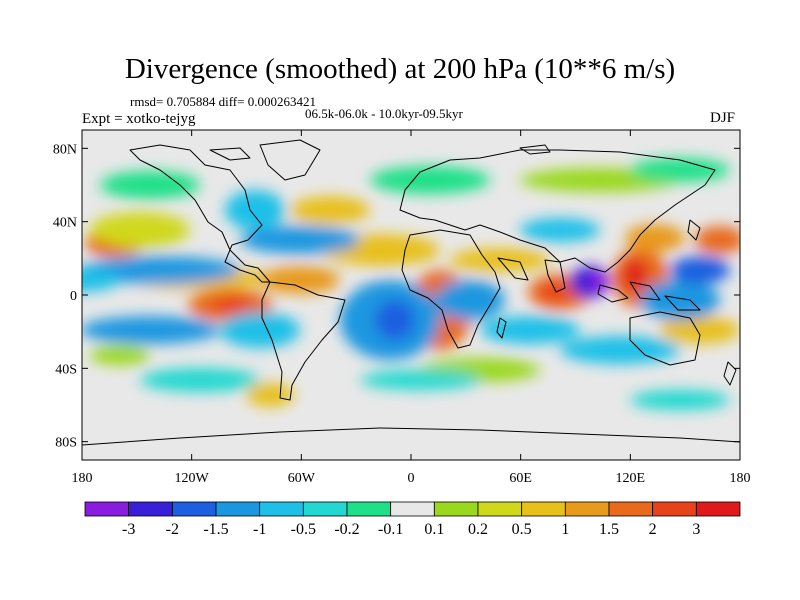 The width and height of the screenshot is (800, 600). Describe the element at coordinates (384, 113) in the screenshot. I see `time-period-label: 06.5k-06.0k - 10.0kyr-09.5kyr` at that location.